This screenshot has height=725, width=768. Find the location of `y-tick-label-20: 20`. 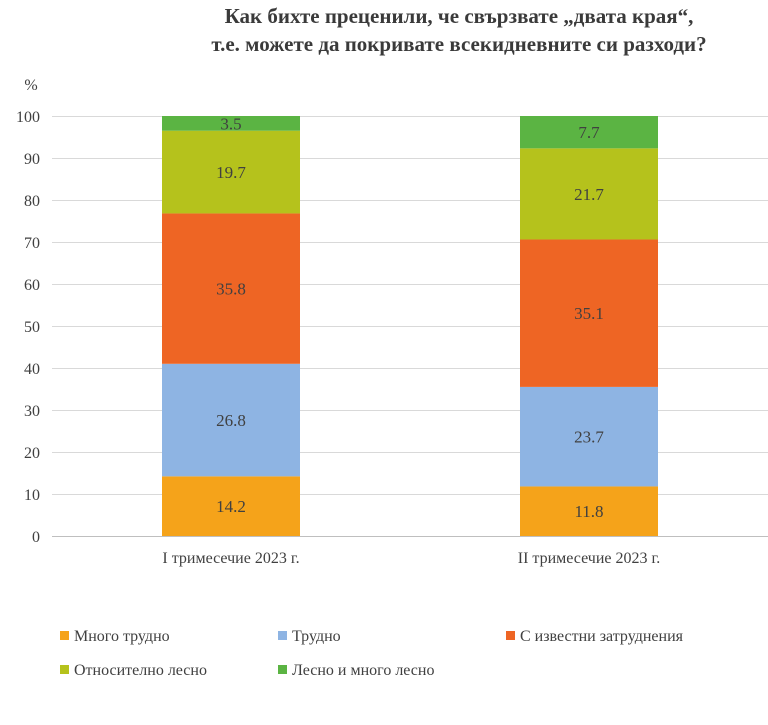

y-tick-label-20: 20 is located at coordinates (32, 453).